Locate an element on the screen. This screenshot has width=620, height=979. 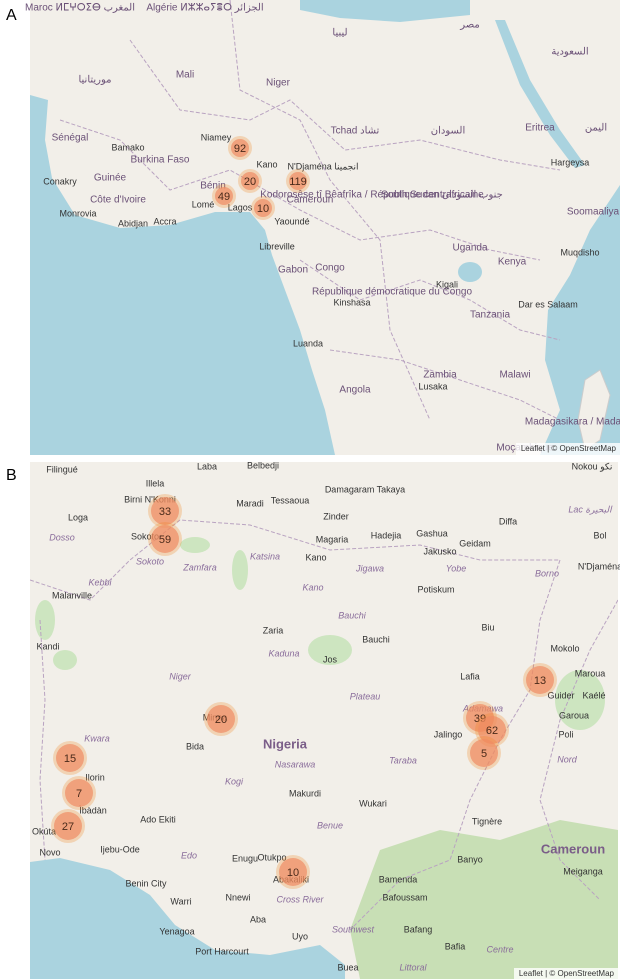
place-label: Enugu is located at coordinates (245, 858).